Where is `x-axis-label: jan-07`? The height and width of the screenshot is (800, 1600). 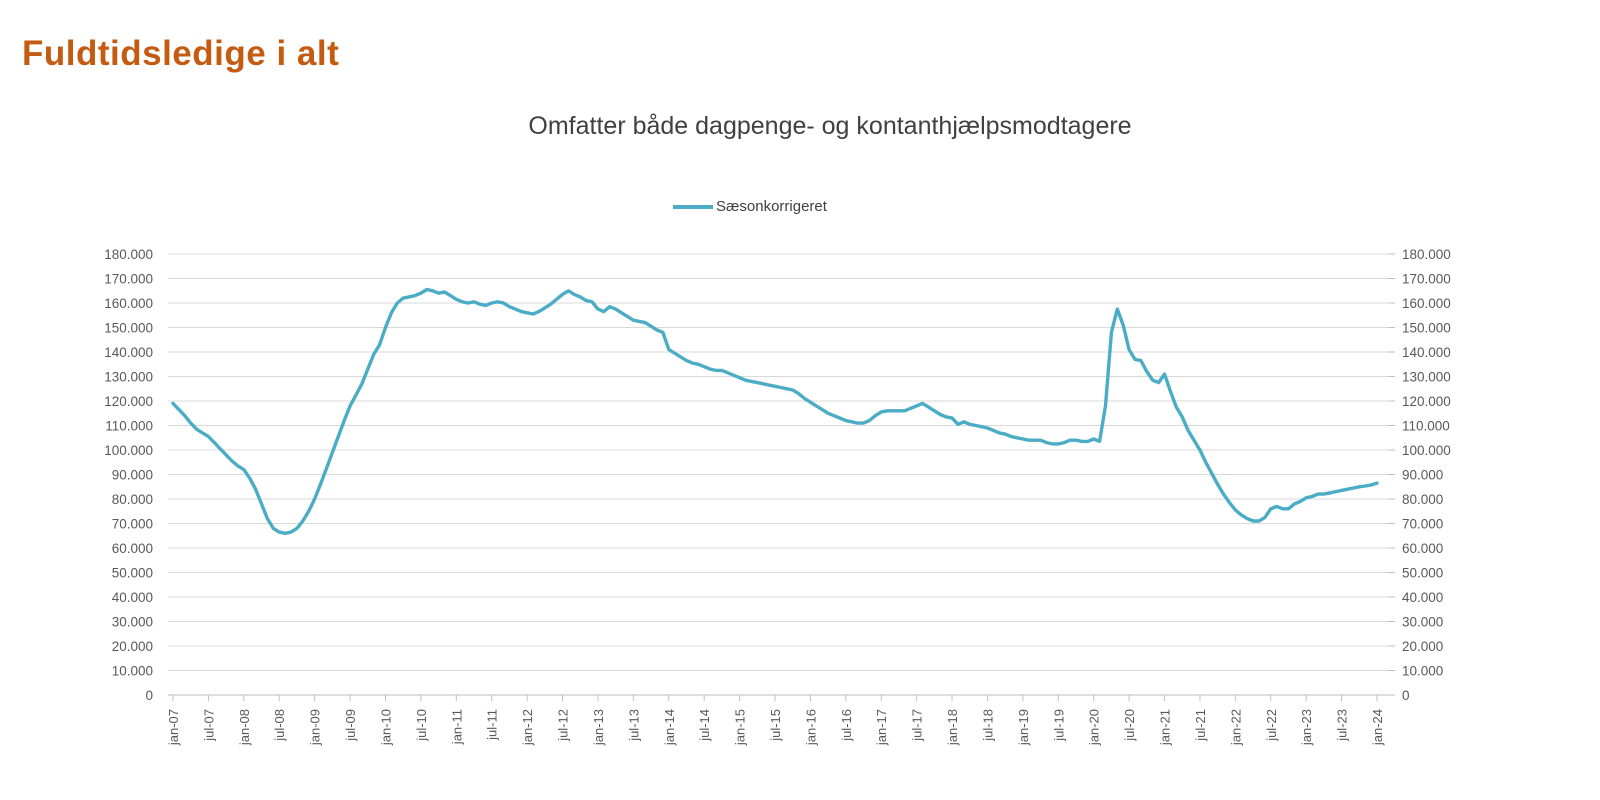 x-axis-label: jan-07 is located at coordinates (173, 727).